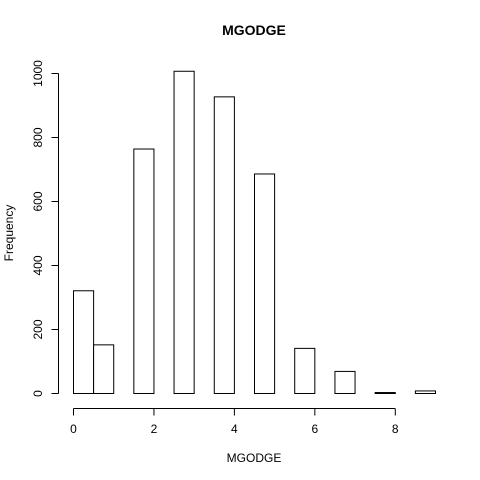 This screenshot has width=480, height=480. I want to click on x-tick-label: 8, so click(395, 429).